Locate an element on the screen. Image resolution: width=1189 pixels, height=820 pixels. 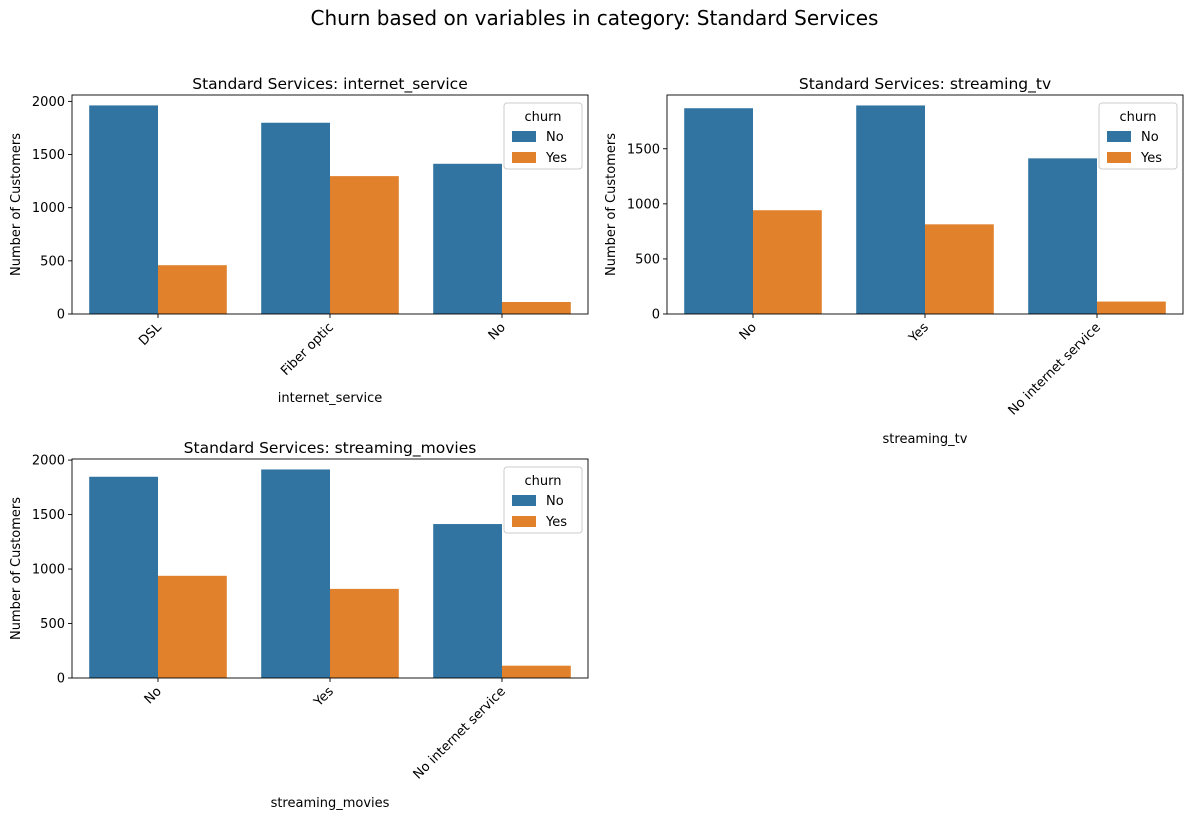
subplot-title: Standard Services: streaming_movies is located at coordinates (330, 448).